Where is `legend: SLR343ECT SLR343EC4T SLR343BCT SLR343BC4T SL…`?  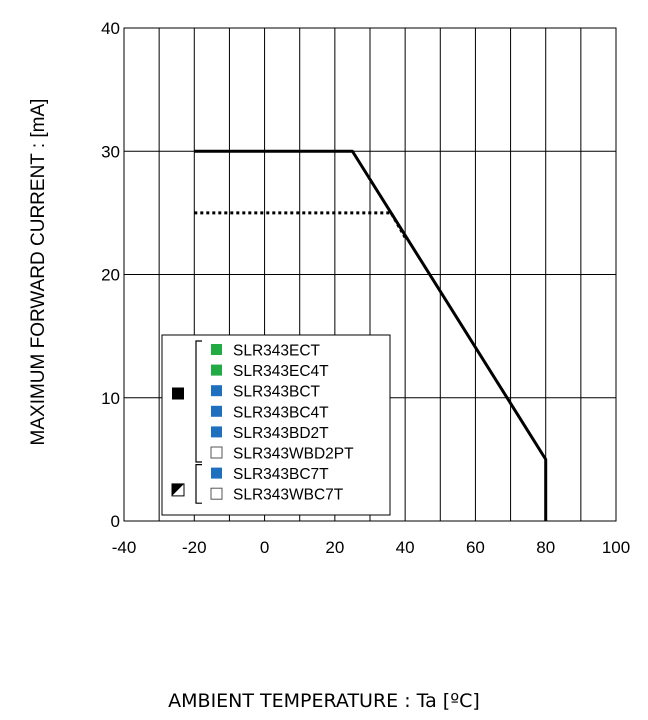 legend: SLR343ECT SLR343EC4T SLR343BCT SLR343BC4T SL… is located at coordinates (276, 425).